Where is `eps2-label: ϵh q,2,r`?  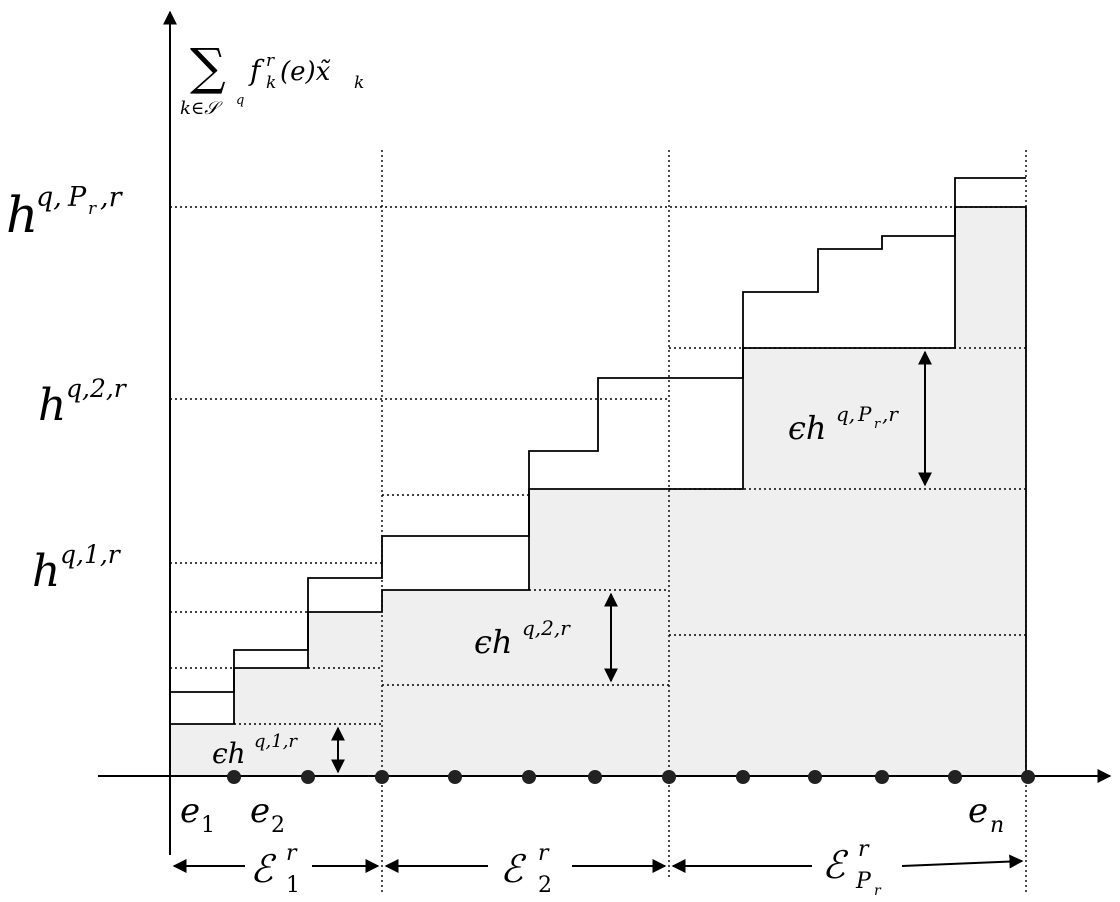
eps2-label: ϵh q,2,r is located at coordinates (522, 638).